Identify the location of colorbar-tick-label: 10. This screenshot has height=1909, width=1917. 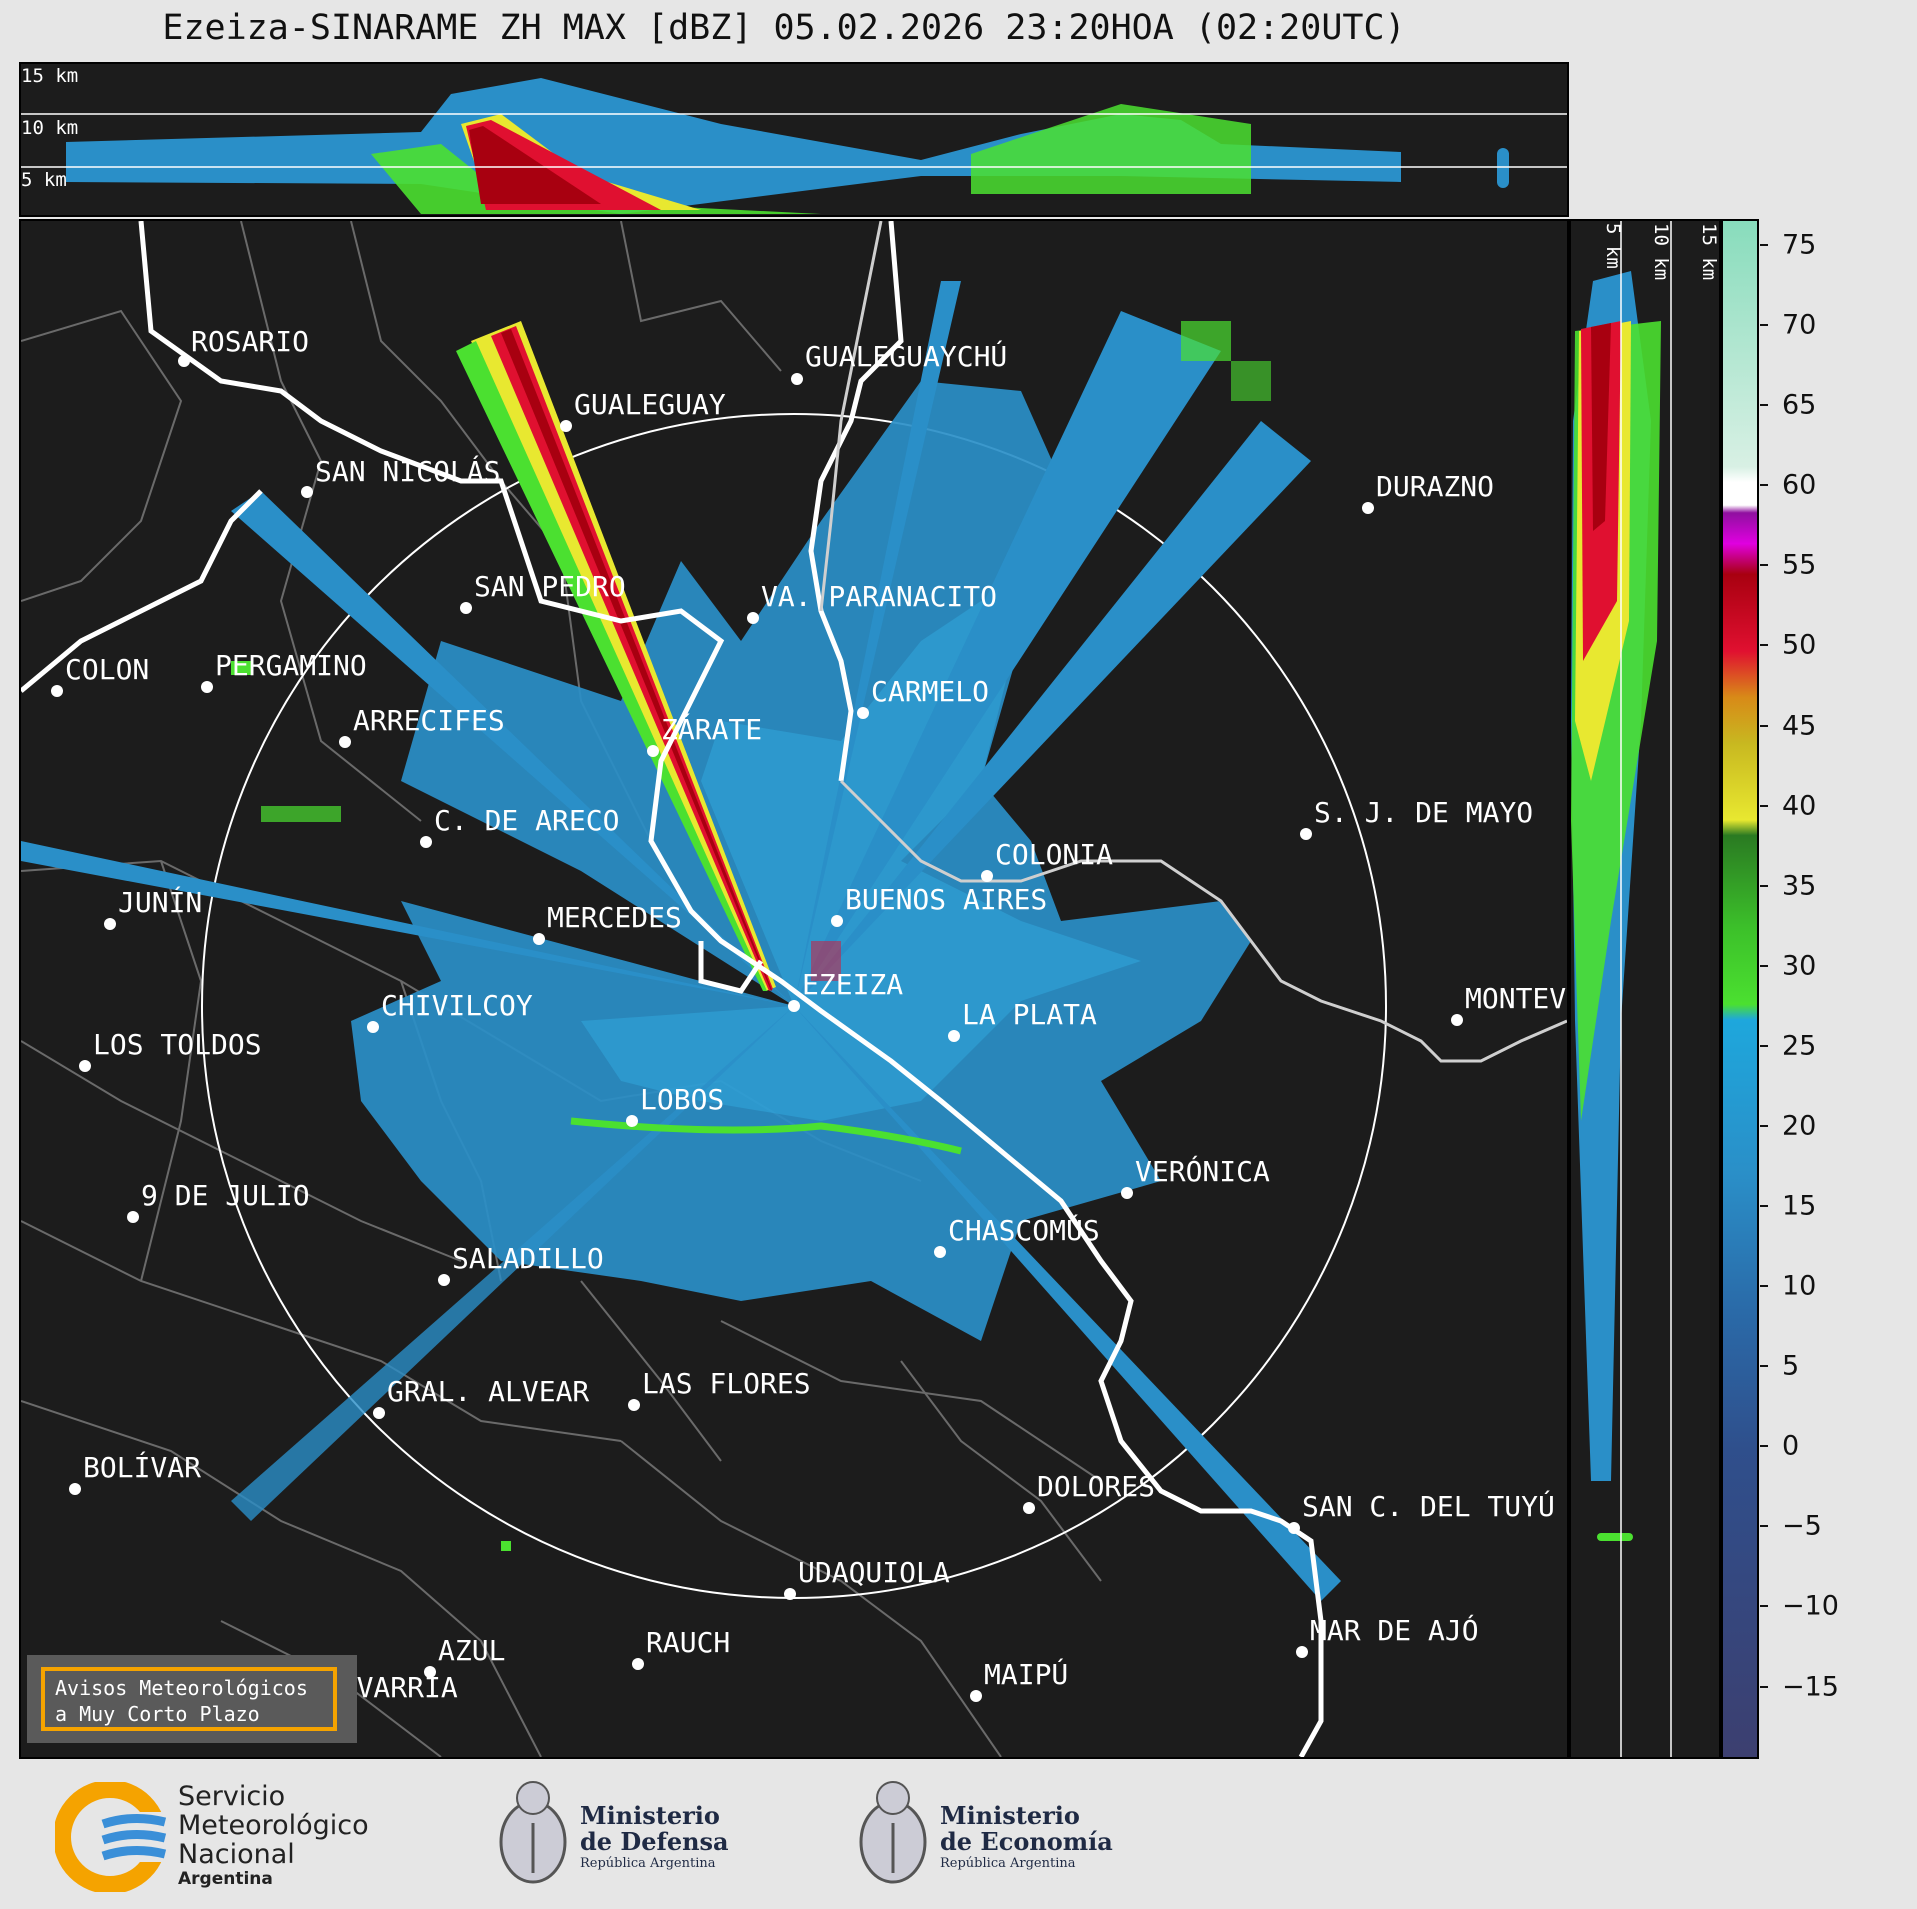
(1799, 1286).